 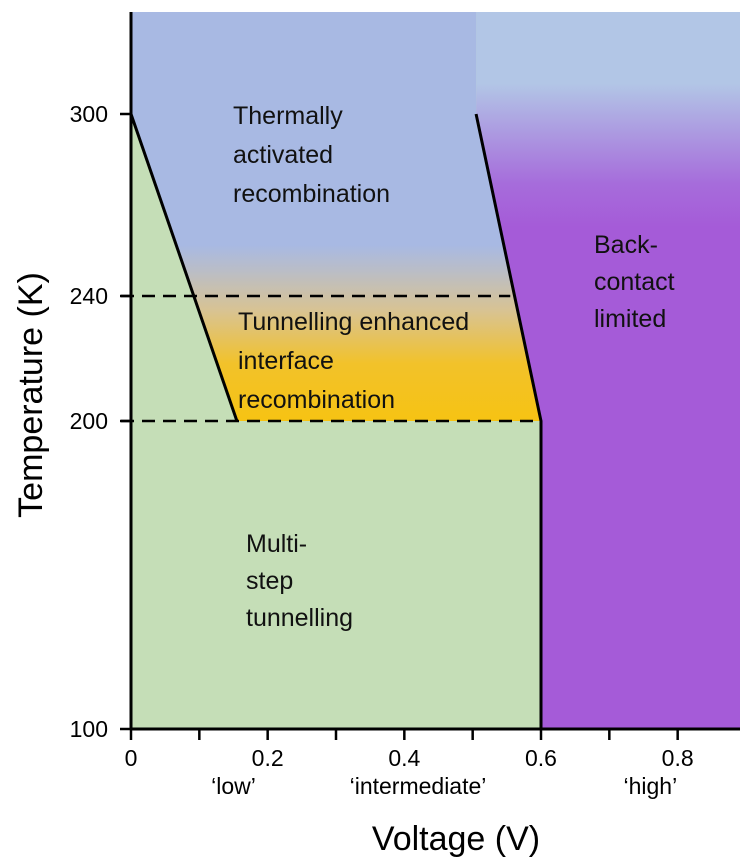 What do you see at coordinates (508, 421) in the screenshot?
I see `high-boundary-line` at bounding box center [508, 421].